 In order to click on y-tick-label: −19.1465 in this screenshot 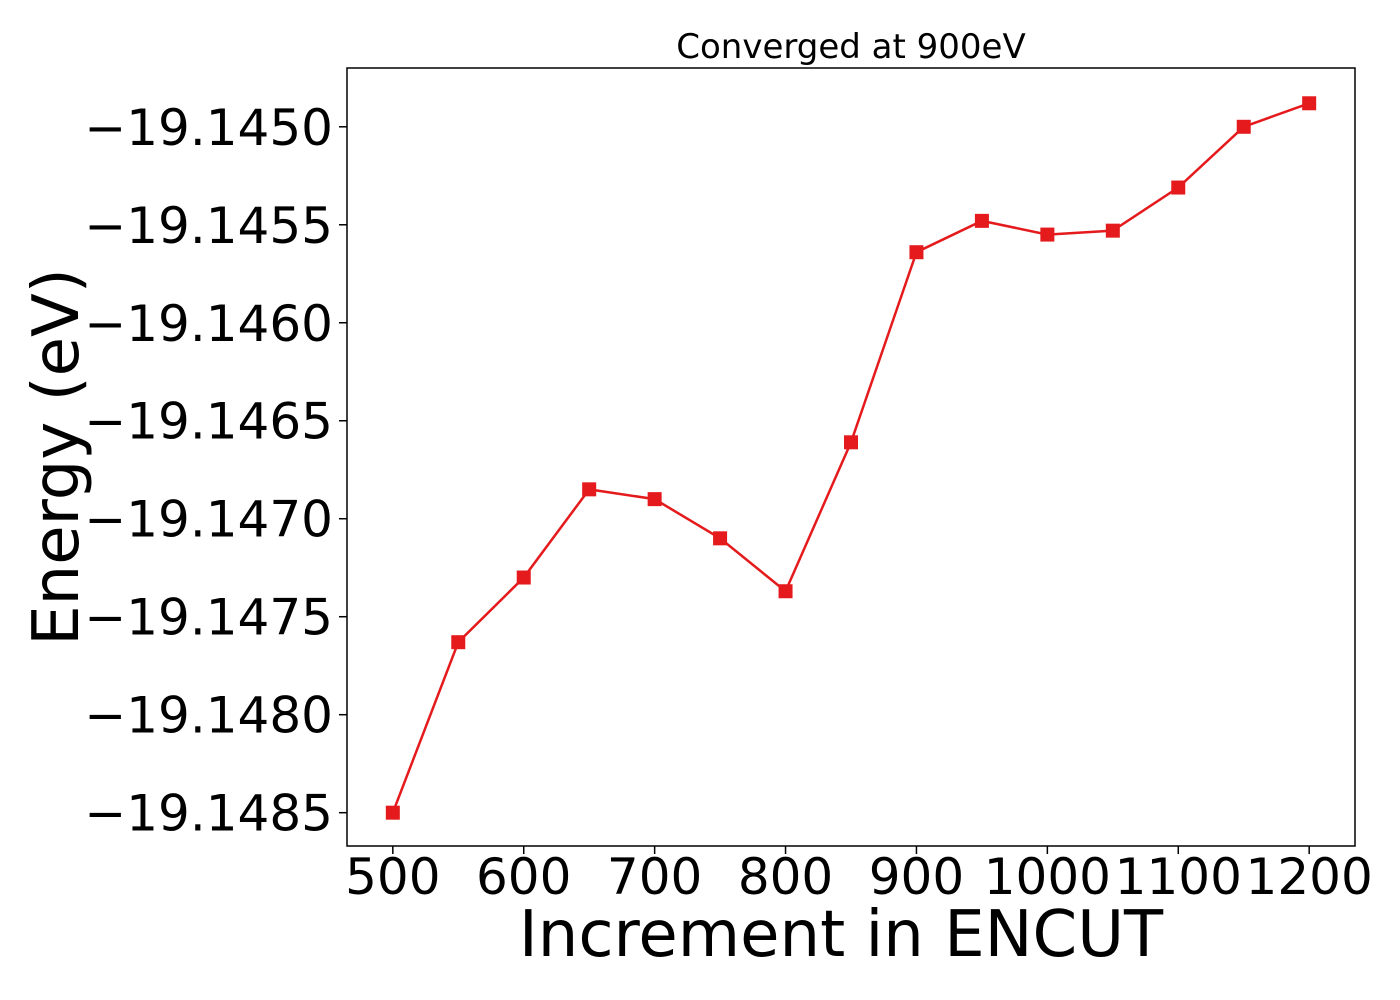, I will do `click(208, 422)`.